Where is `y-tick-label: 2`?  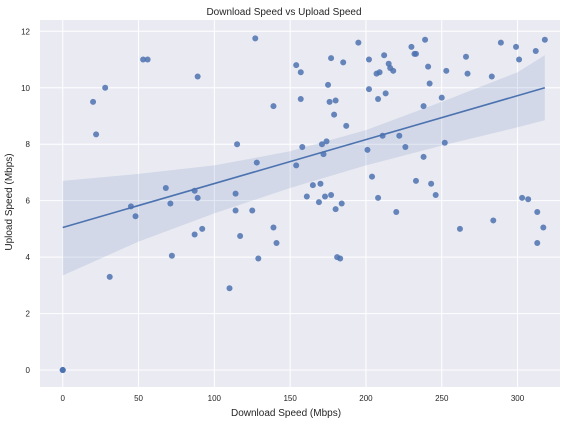
y-tick-label: 2 is located at coordinates (28, 314).